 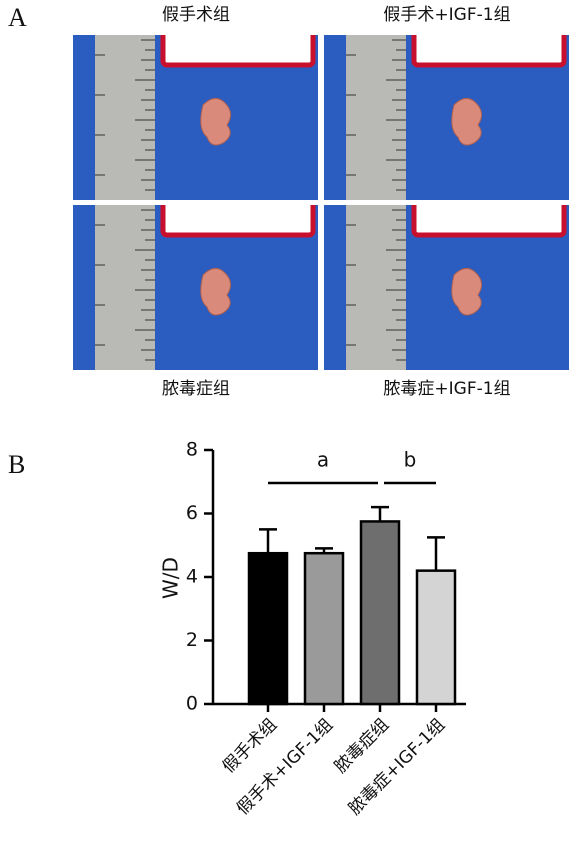 What do you see at coordinates (192, 577) in the screenshot?
I see `y-tick-label: 4` at bounding box center [192, 577].